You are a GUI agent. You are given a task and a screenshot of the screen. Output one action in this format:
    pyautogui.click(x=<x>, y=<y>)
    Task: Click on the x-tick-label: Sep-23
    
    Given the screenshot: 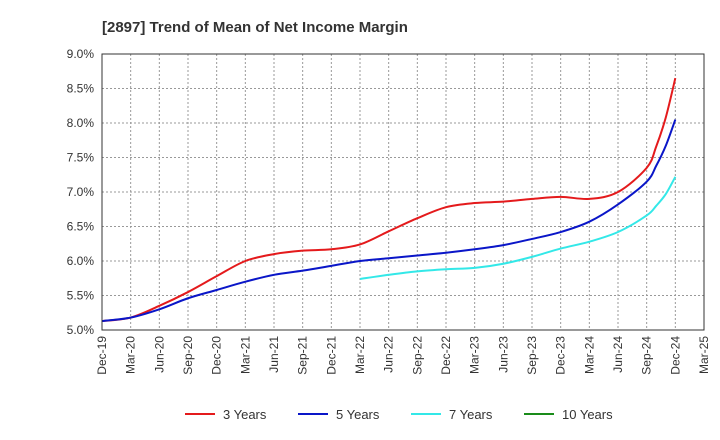 What is the action you would take?
    pyautogui.click(x=532, y=355)
    